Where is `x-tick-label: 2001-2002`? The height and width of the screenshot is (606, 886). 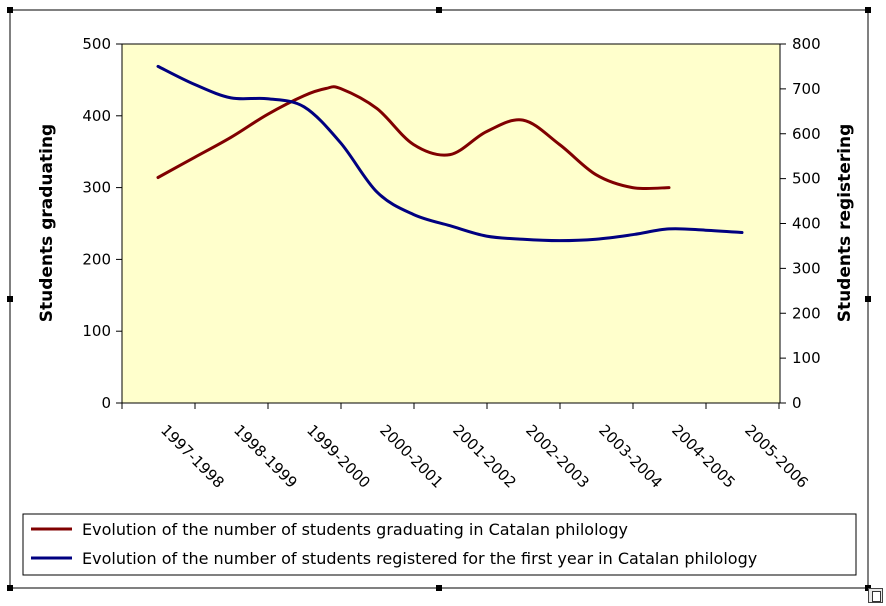
x-tick-label: 2001-2002 is located at coordinates (484, 456).